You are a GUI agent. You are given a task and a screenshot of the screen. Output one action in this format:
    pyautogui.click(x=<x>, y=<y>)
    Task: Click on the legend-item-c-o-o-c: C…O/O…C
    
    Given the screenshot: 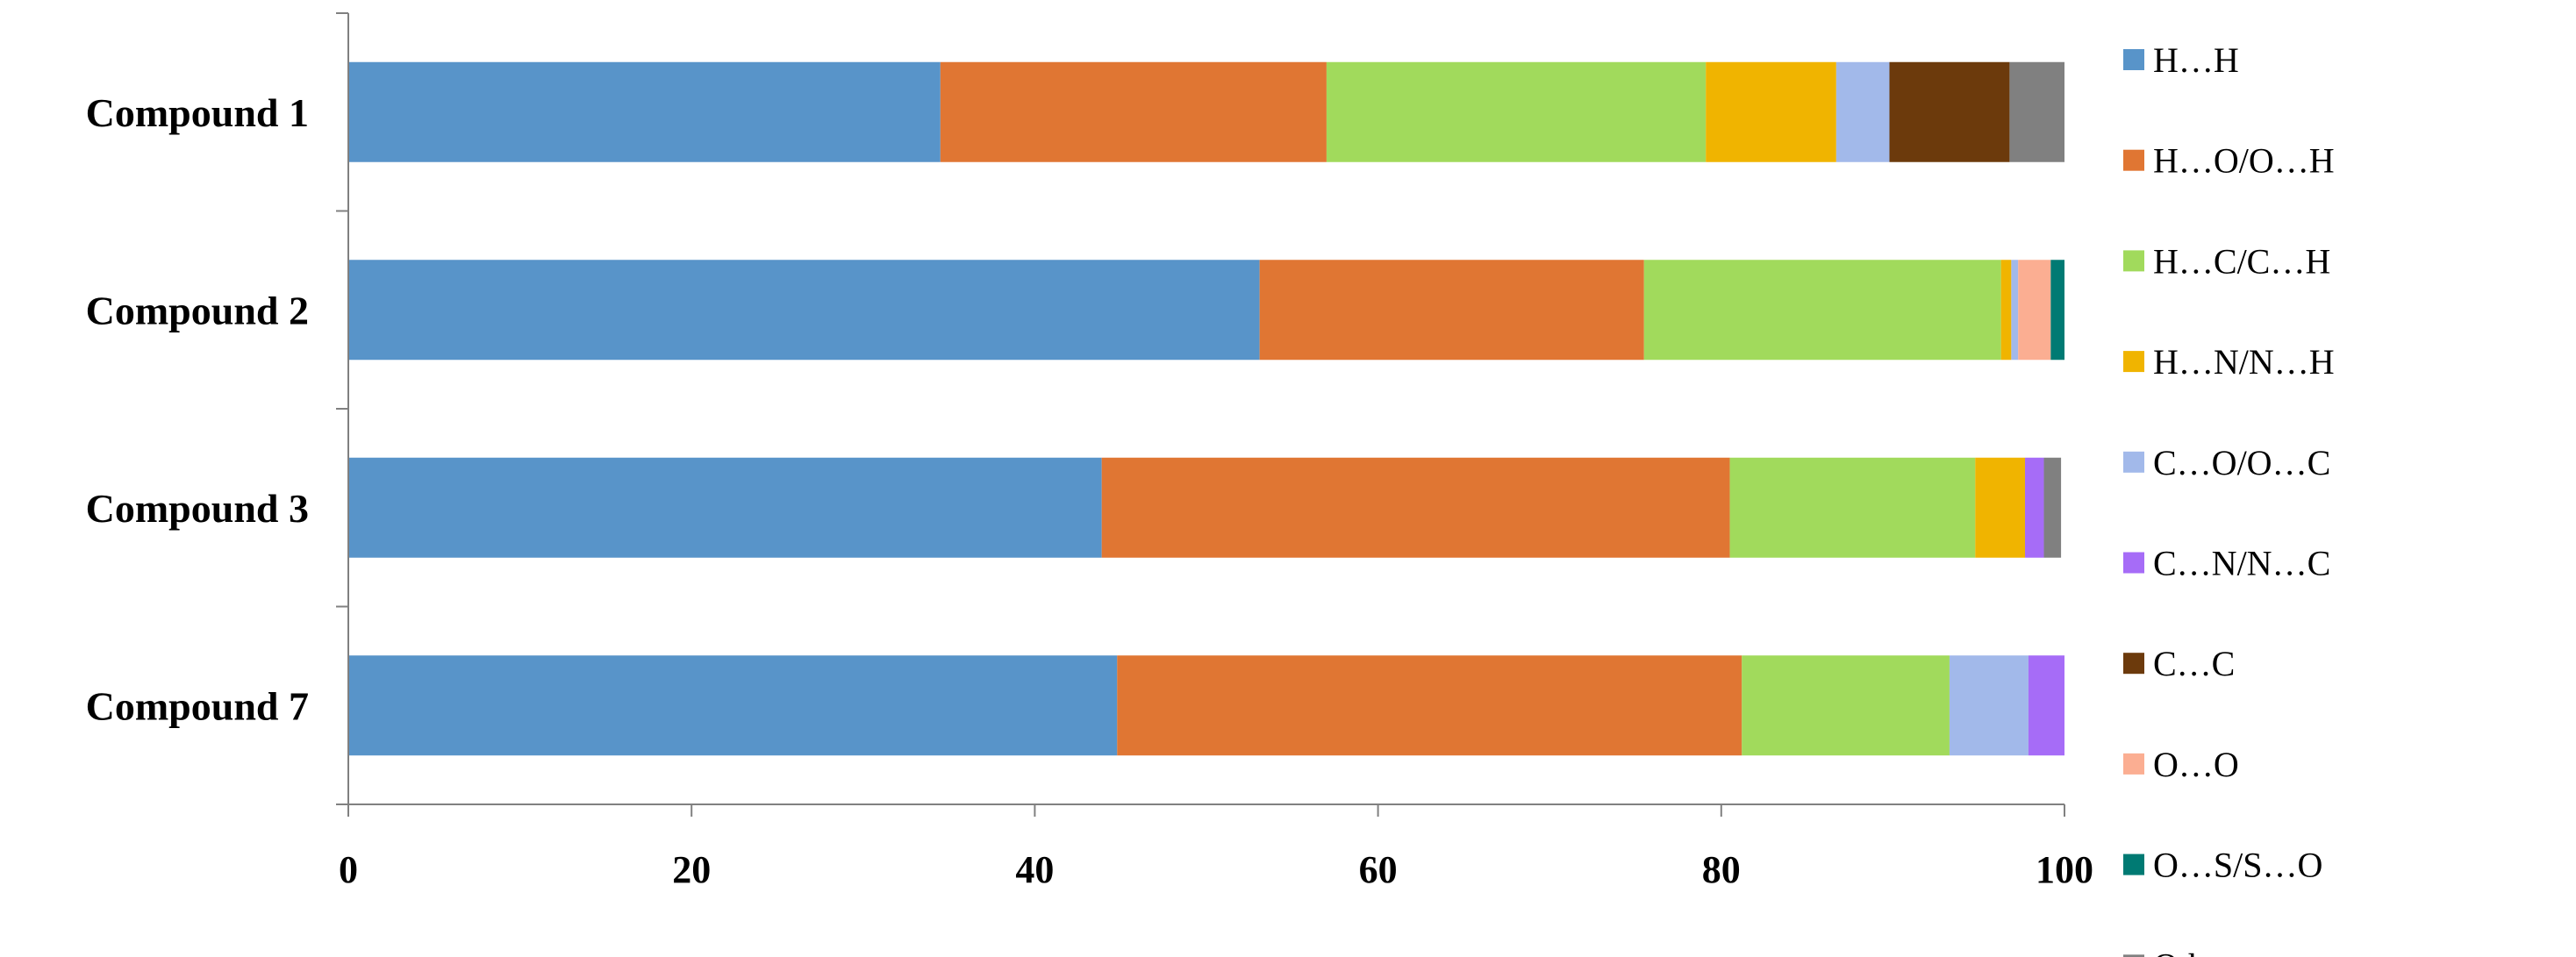 What is the action you would take?
    pyautogui.click(x=2226, y=462)
    